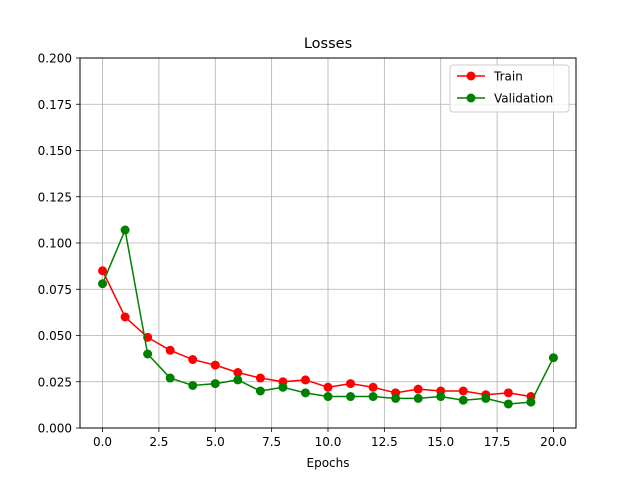 This screenshot has height=480, width=640. Describe the element at coordinates (271, 442) in the screenshot. I see `x-tick-label: 7.5` at that location.